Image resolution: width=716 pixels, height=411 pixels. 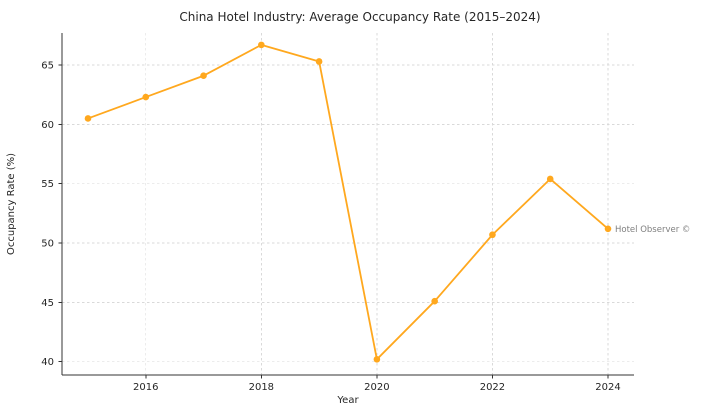 I want to click on y-tick-label: 55, so click(x=47, y=184).